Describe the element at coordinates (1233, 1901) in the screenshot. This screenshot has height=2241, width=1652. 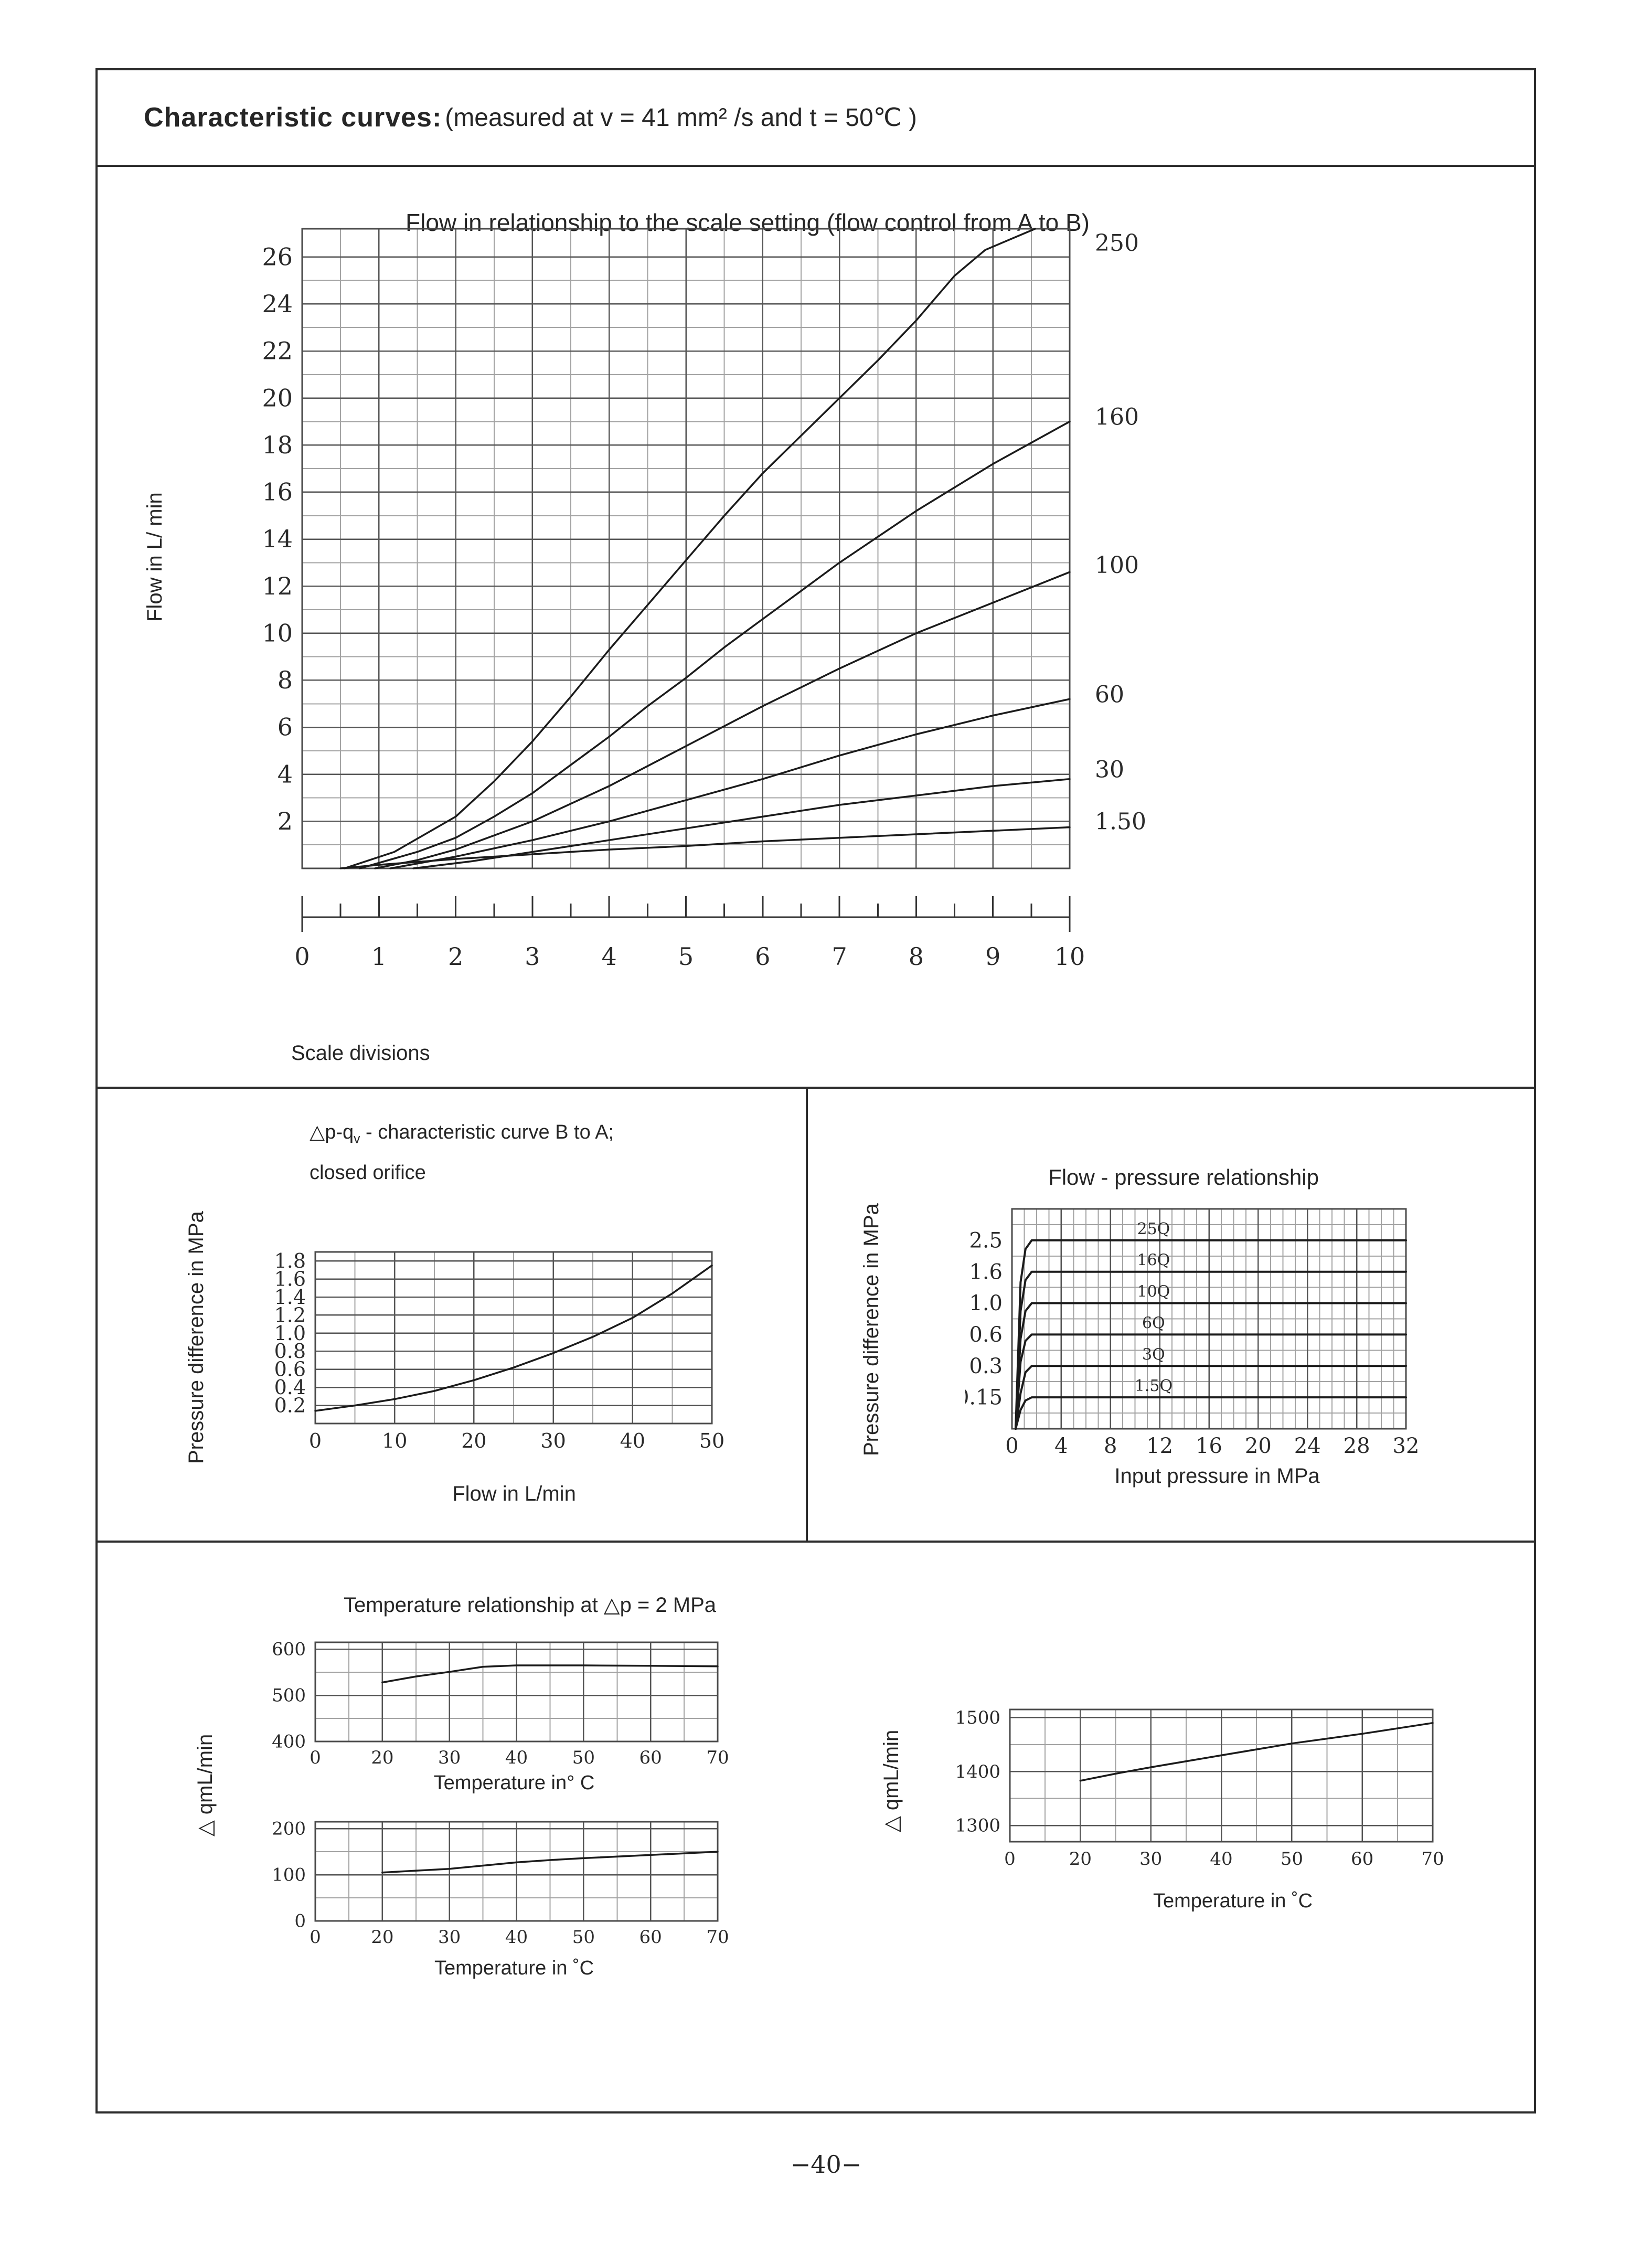
I see `temp-right-xlabel: Temperature in ˚C` at that location.